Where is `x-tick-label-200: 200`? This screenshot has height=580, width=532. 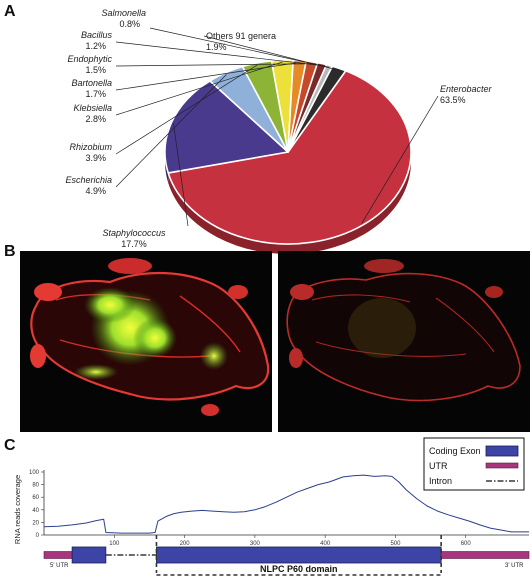 x-tick-label-200: 200 is located at coordinates (185, 544).